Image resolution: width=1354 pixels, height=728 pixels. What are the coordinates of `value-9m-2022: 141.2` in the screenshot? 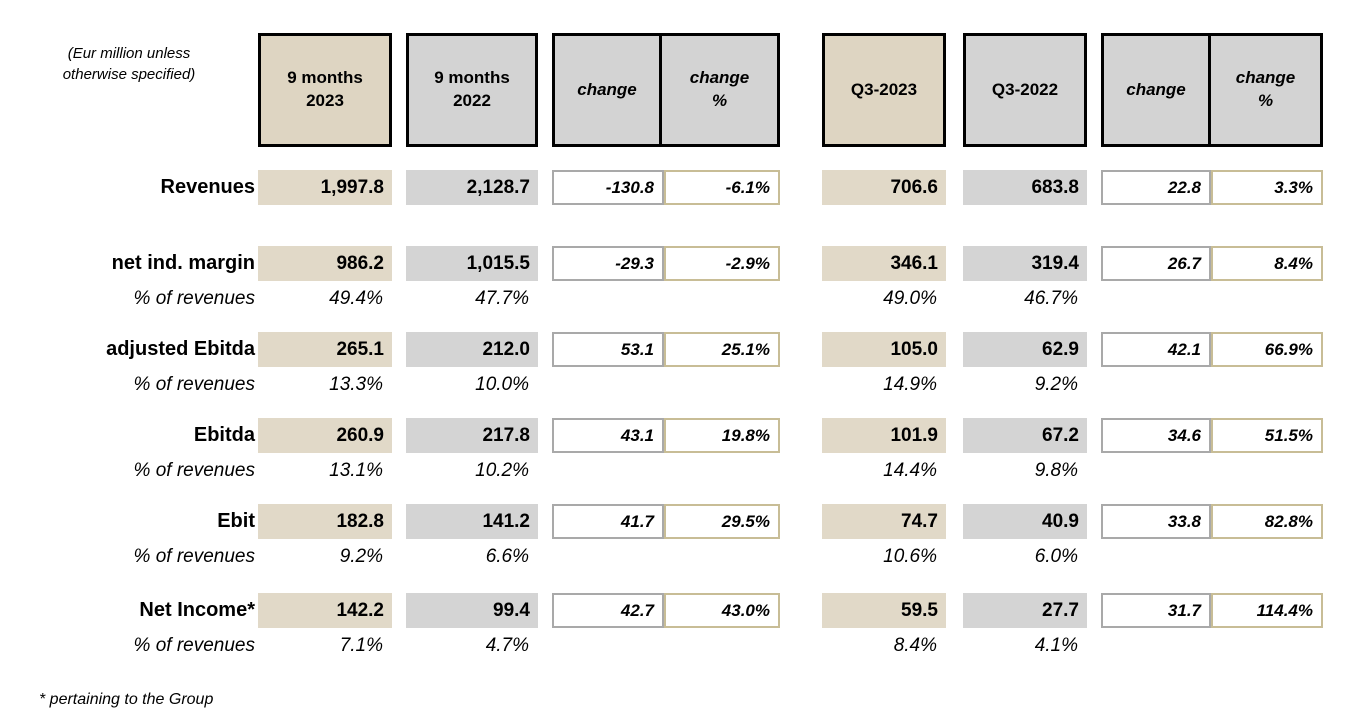 It's located at (472, 521).